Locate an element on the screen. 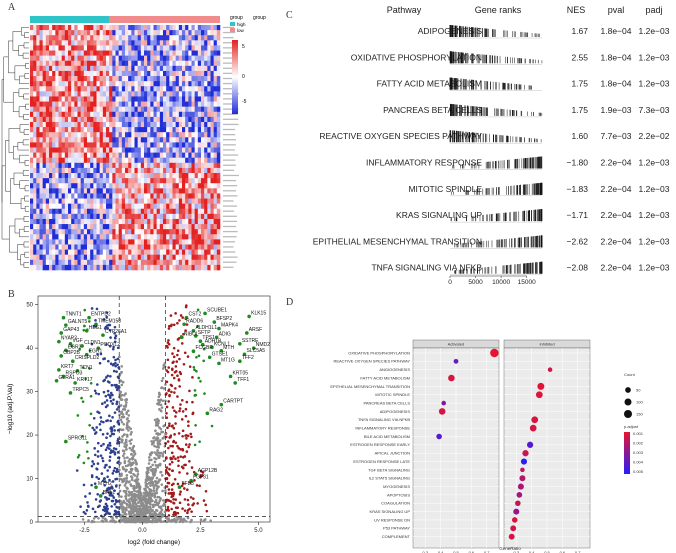  gene-label: PODXL2 is located at coordinates (110, 345).